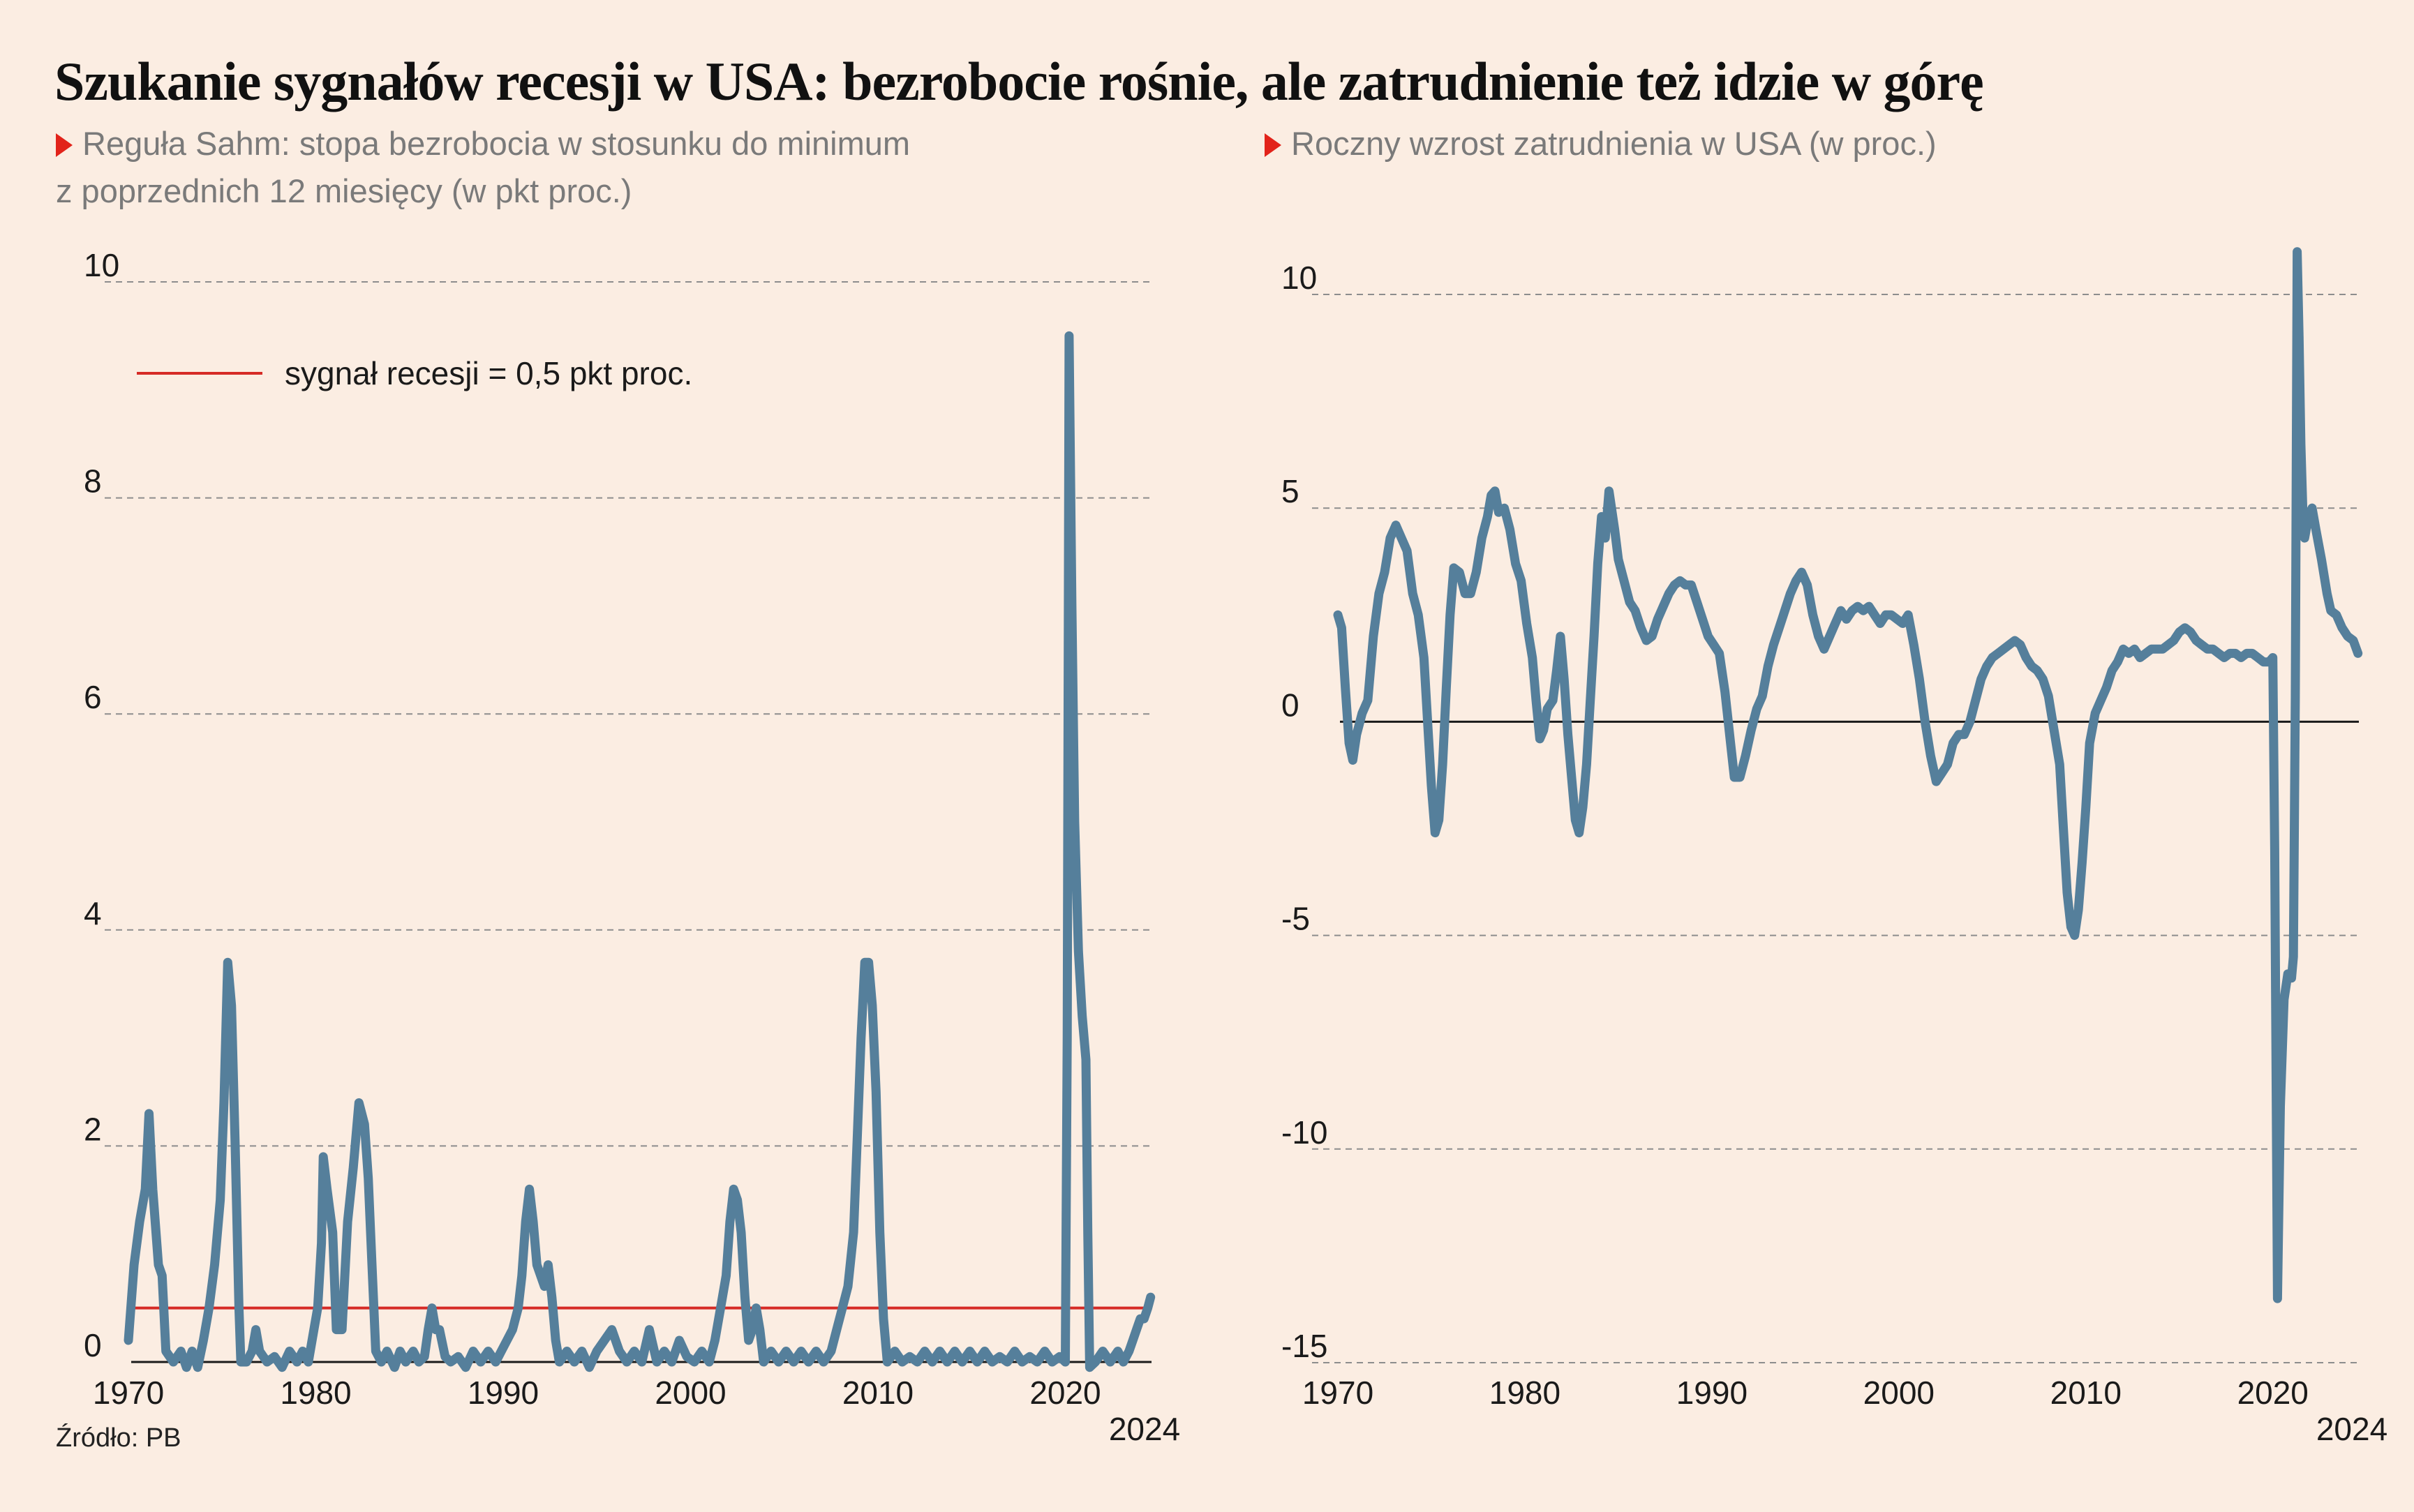 Image resolution: width=2414 pixels, height=1512 pixels. What do you see at coordinates (316, 1393) in the screenshot?
I see `left-chart-x-tick-label: 1980` at bounding box center [316, 1393].